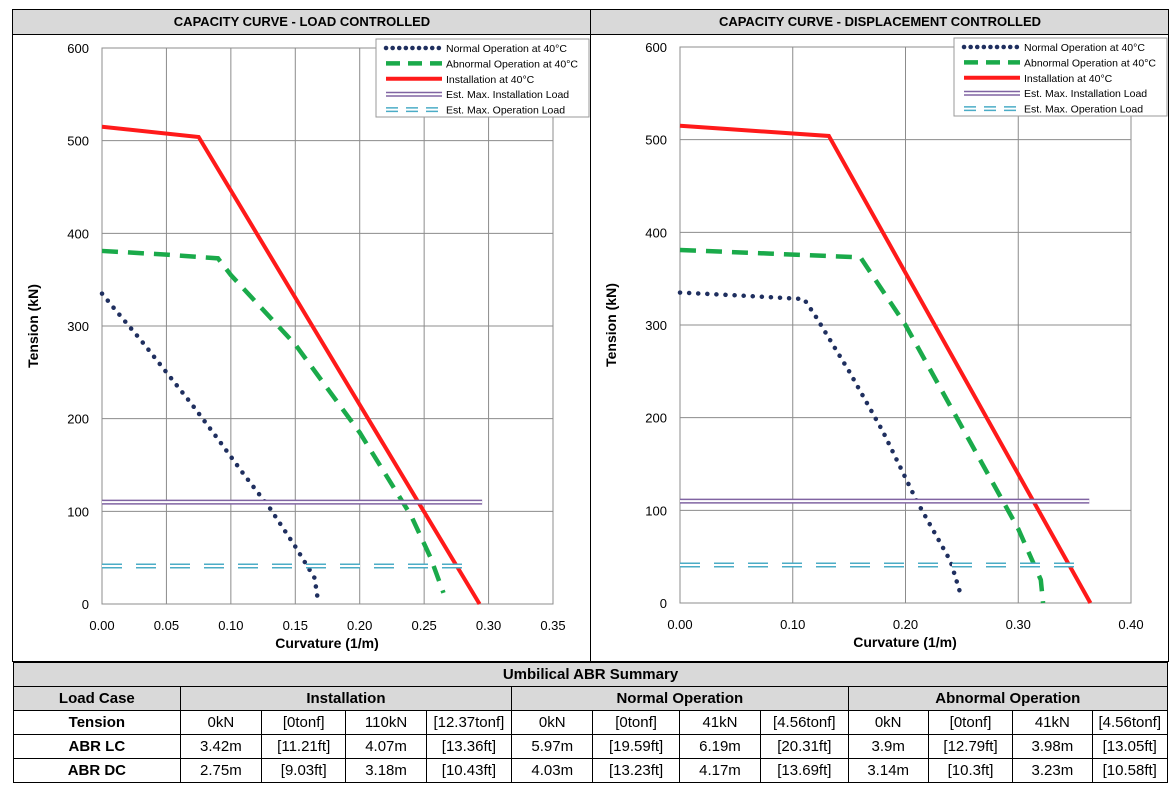 Image resolution: width=1174 pixels, height=795 pixels. Describe the element at coordinates (552, 770) in the screenshot. I see `table-cell: 4.03m` at that location.